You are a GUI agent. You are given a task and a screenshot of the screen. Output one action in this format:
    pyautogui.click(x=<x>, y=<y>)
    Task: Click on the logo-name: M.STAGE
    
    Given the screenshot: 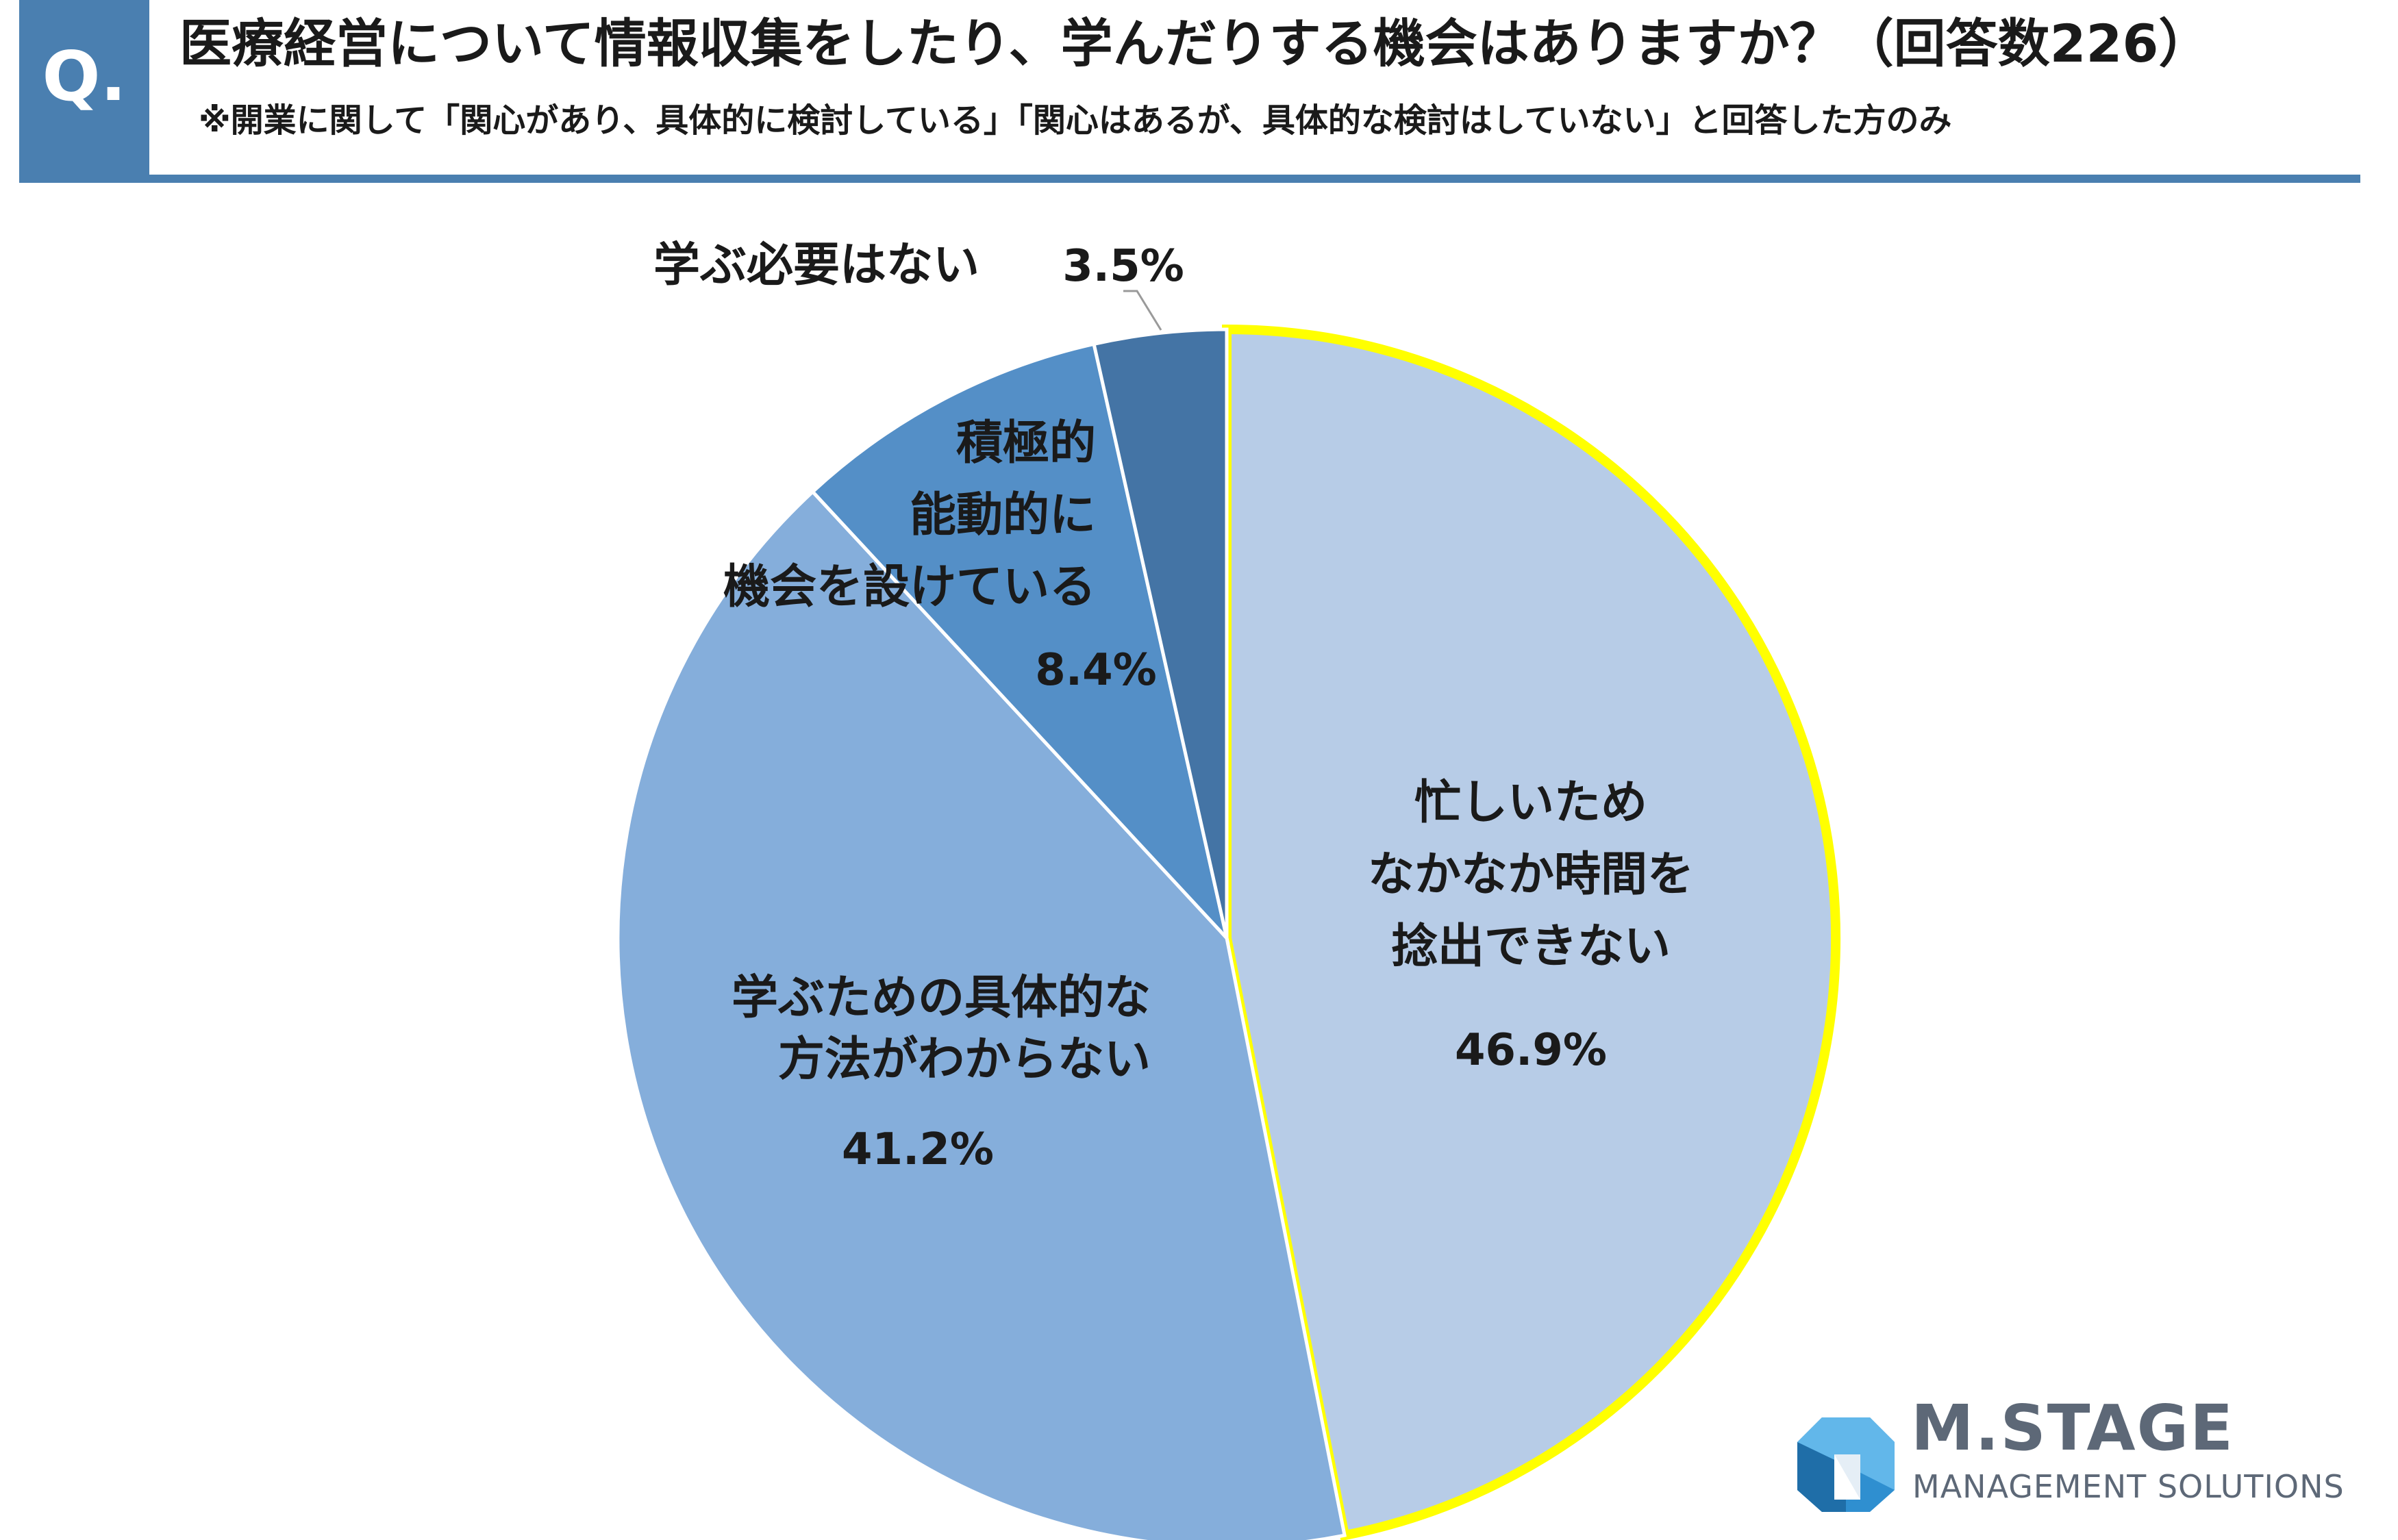 What is the action you would take?
    pyautogui.click(x=2072, y=1428)
    